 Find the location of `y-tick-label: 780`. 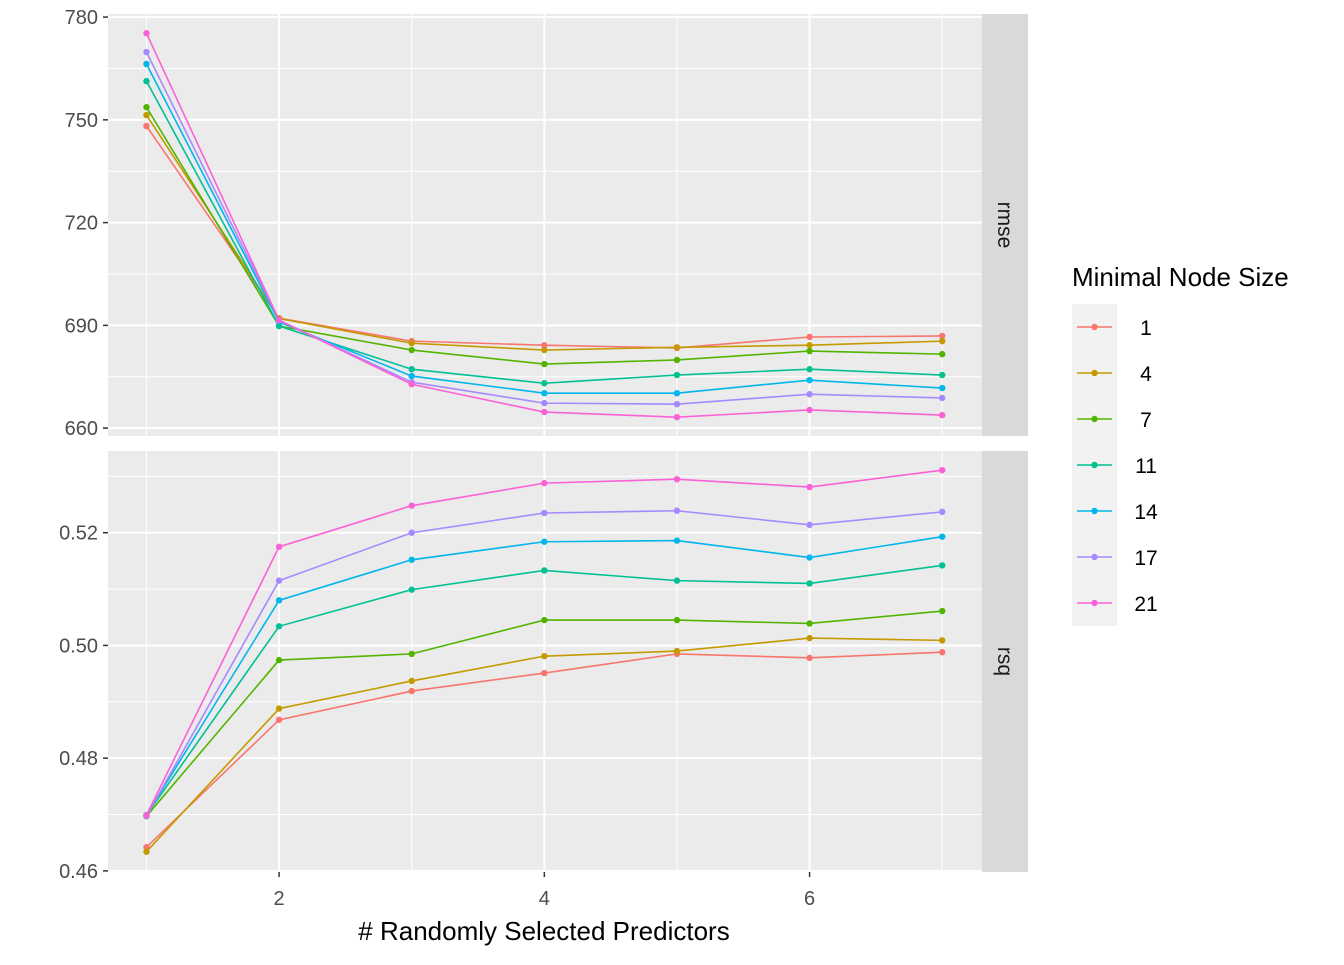

y-tick-label: 780 is located at coordinates (81, 18).